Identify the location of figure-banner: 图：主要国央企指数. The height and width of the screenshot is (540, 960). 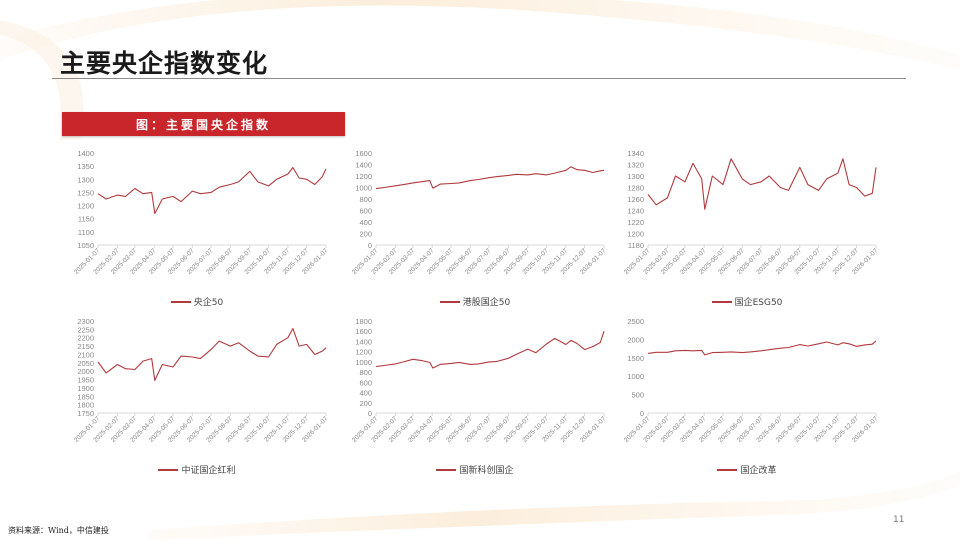
(203, 124).